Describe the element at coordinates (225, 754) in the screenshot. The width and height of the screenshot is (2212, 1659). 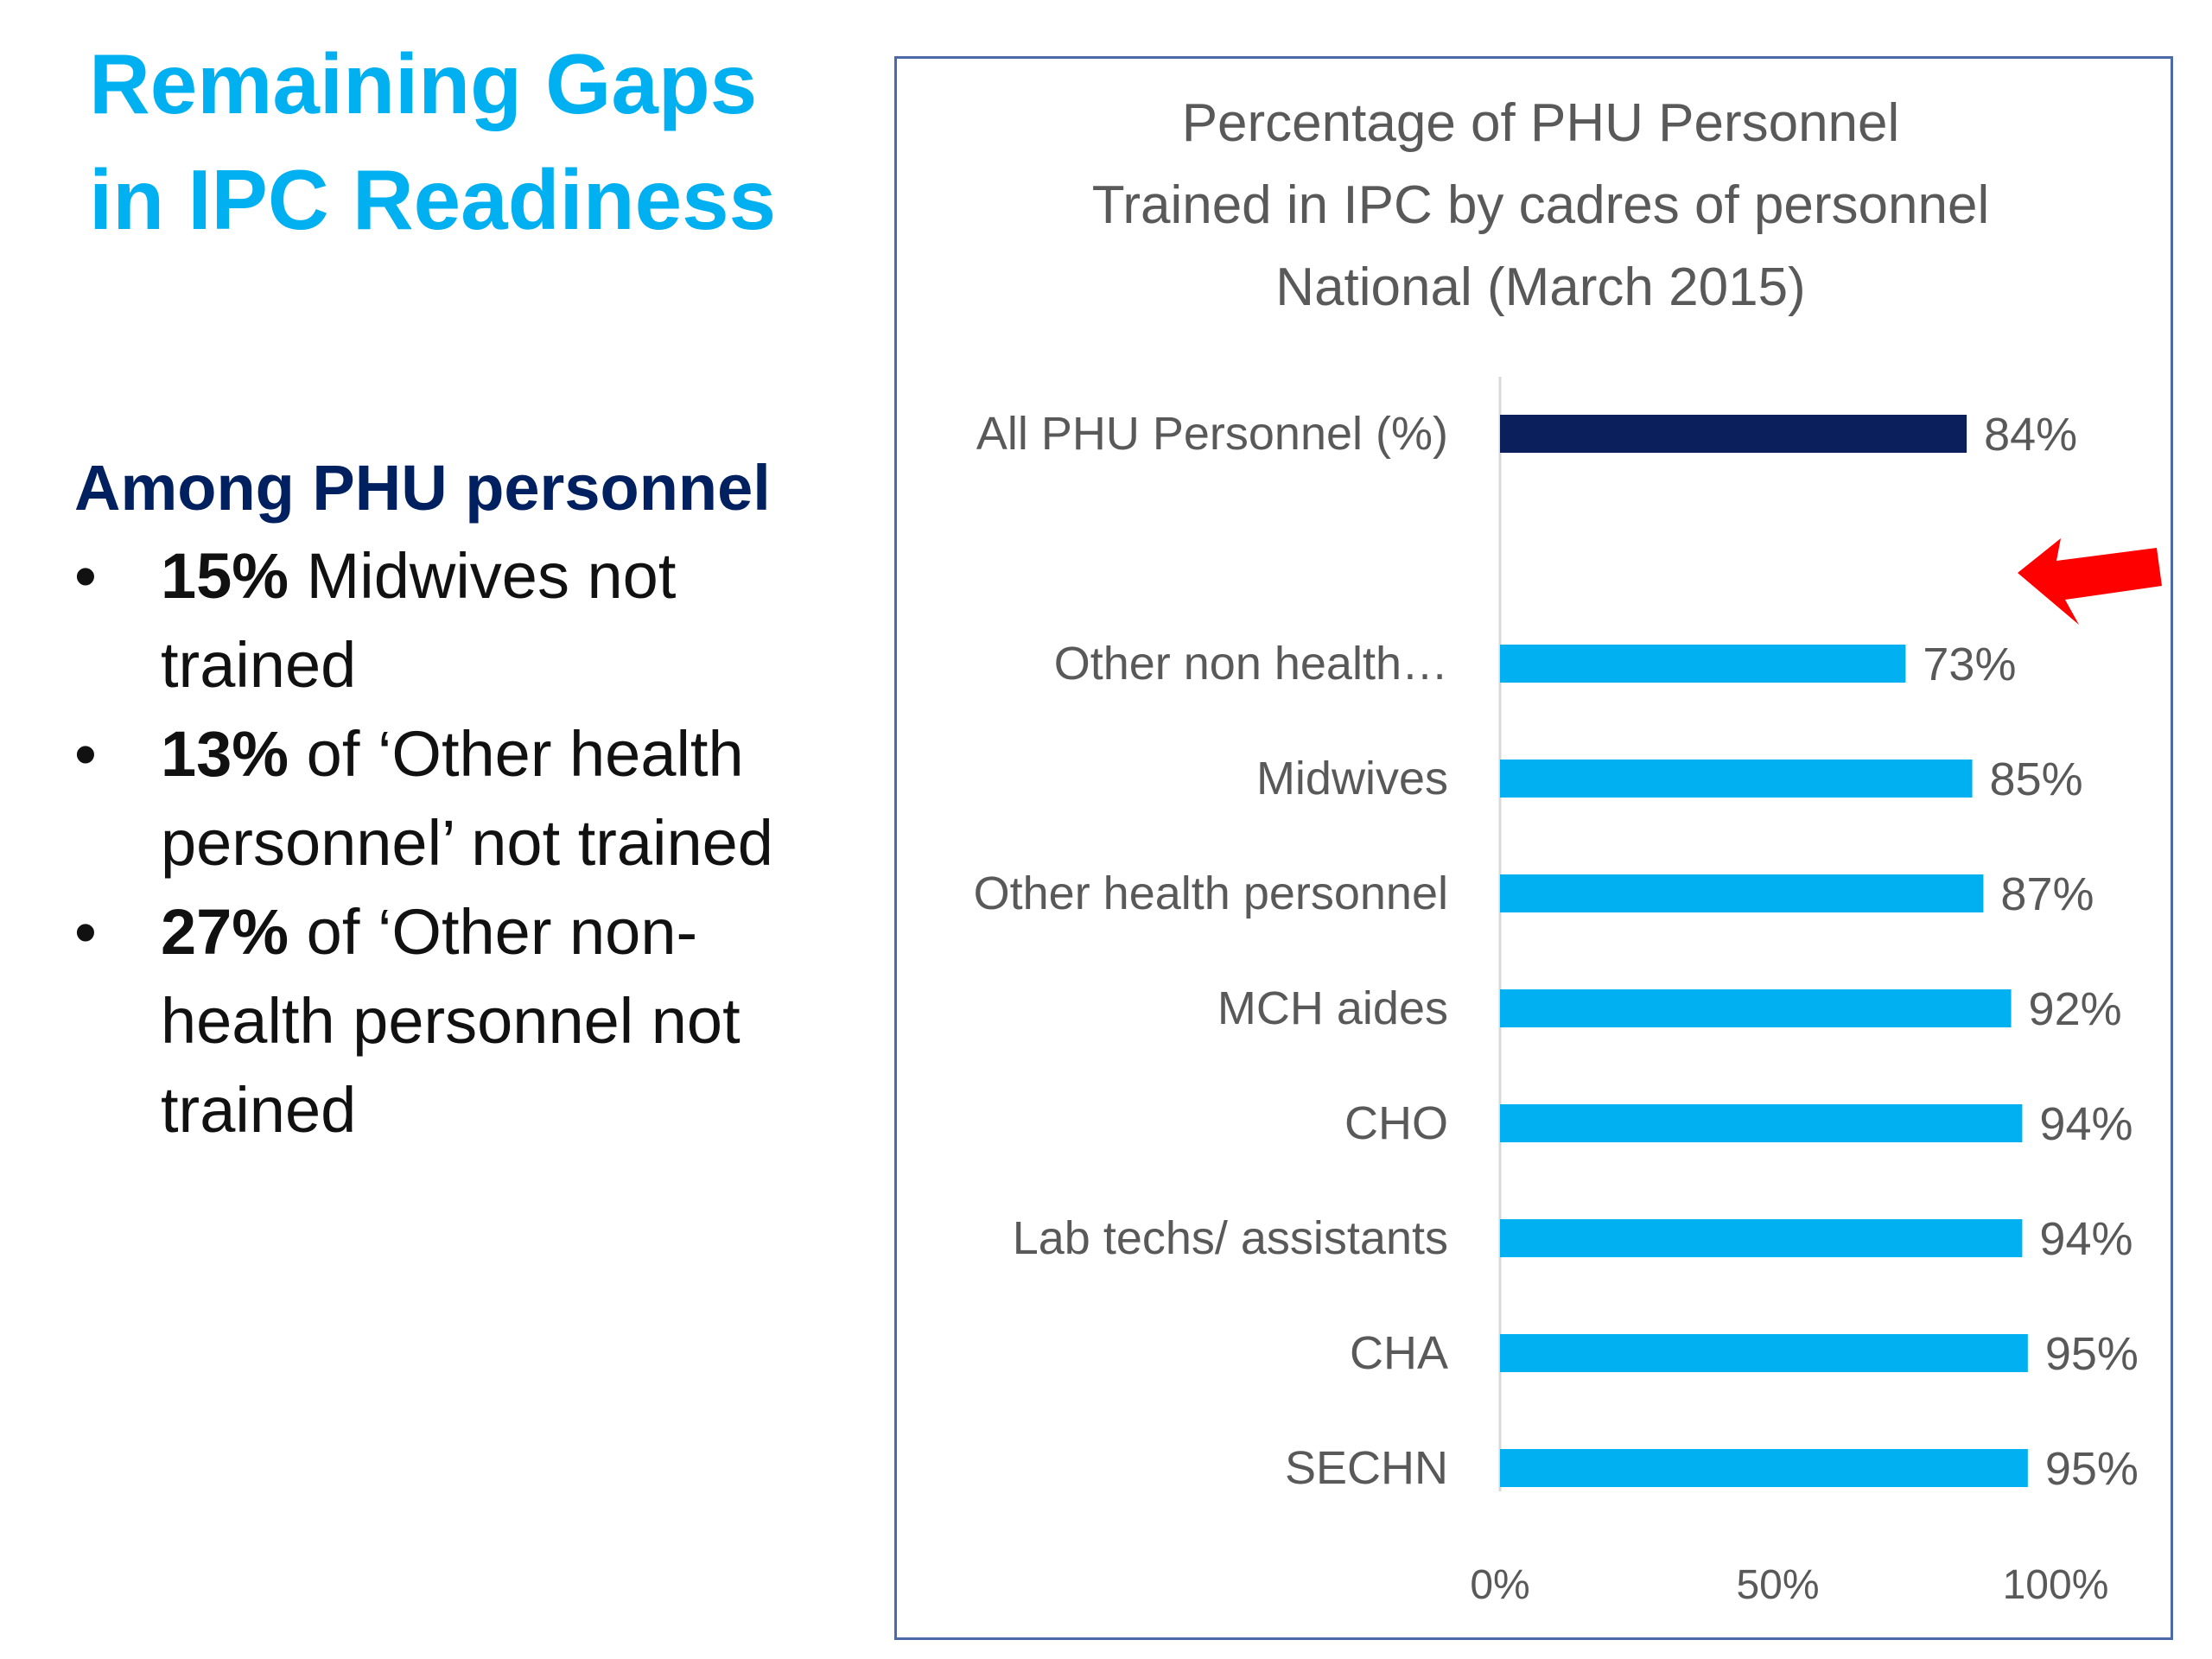
I see `bullet-percent: 13%` at that location.